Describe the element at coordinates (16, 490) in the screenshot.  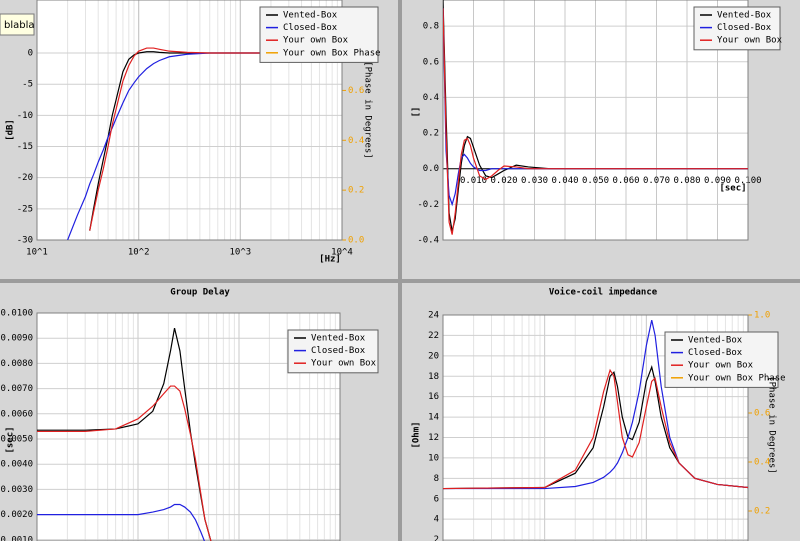
I see `y-tick-label: 0.0030` at that location.